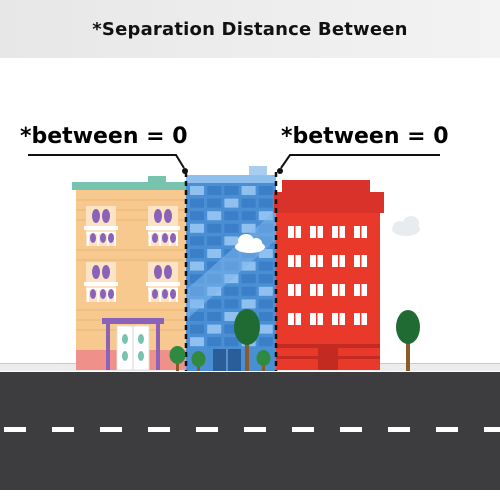 This screenshot has width=500, height=500. I want to click on page-title: *Separation Distance Between, so click(250, 29).